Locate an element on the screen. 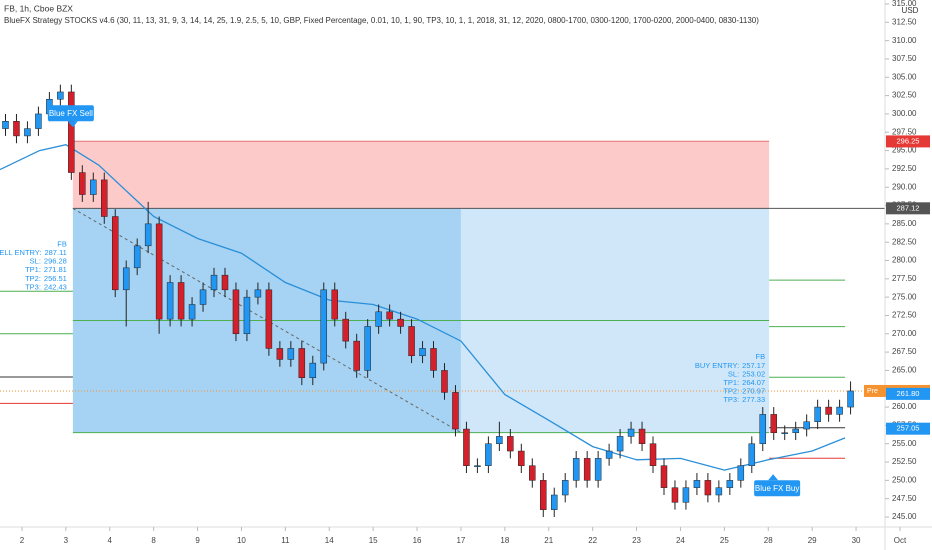 The height and width of the screenshot is (550, 932). x-tick-label: 24 is located at coordinates (680, 540).